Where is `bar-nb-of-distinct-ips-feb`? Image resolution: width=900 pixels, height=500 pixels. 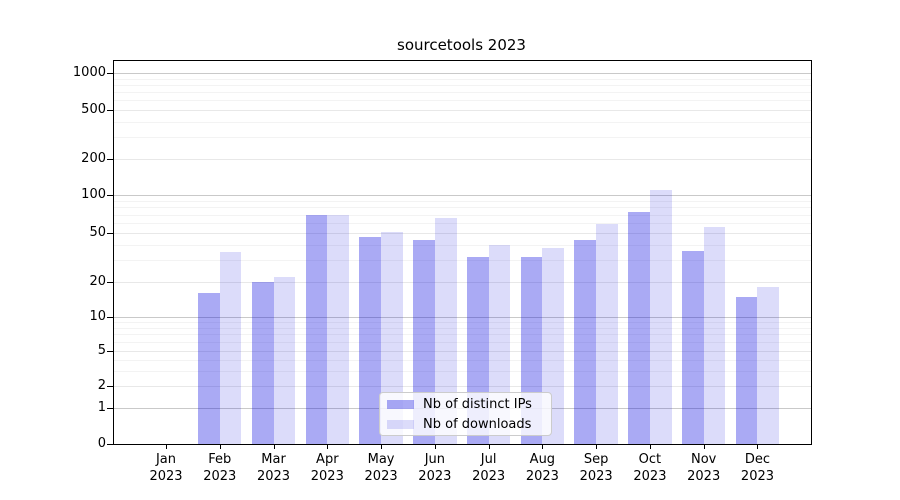
bar-nb-of-distinct-ips-feb is located at coordinates (209, 368).